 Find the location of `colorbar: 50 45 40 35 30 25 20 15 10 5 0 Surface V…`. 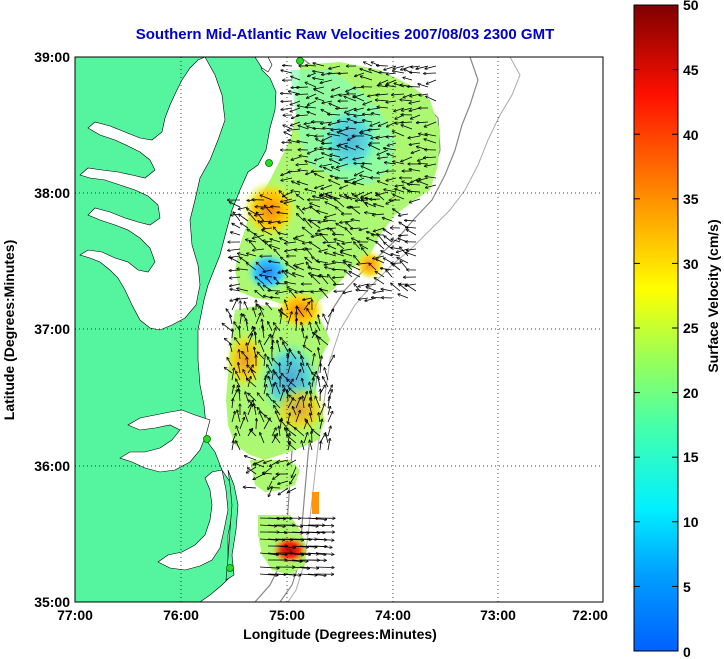

colorbar: 50 45 40 35 30 25 20 15 10 5 0 Surface V… is located at coordinates (677, 329).